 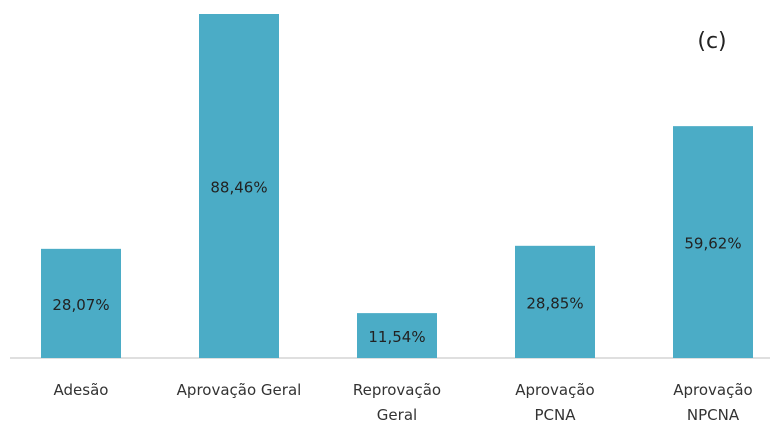 I want to click on value-label: 88,46%, so click(x=238, y=188).